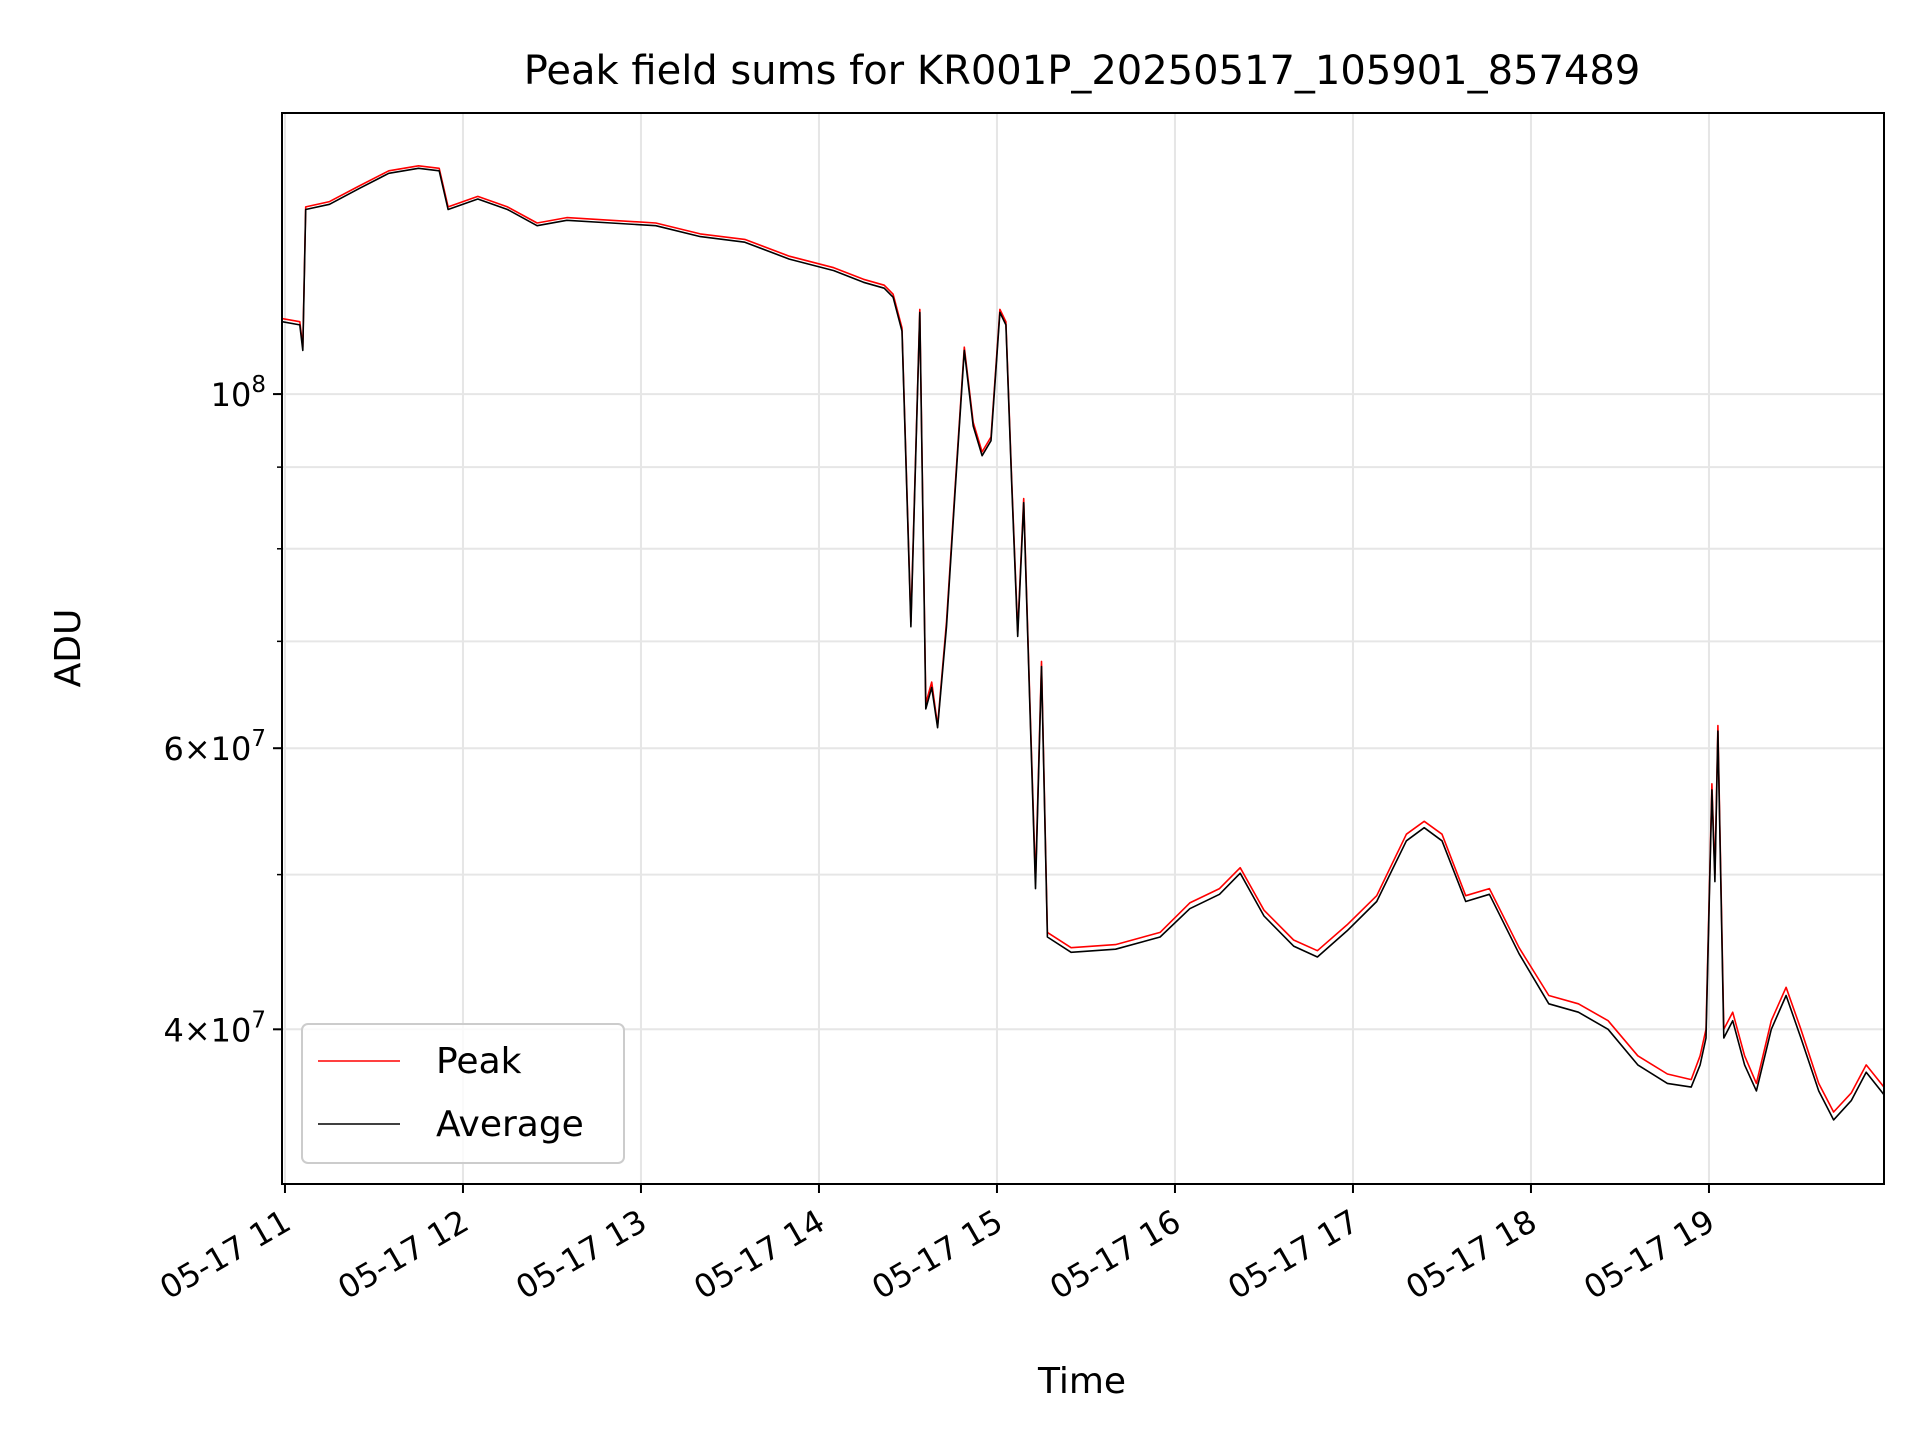  I want to click on y-tick-label-2: 4×107, so click(214, 1028).